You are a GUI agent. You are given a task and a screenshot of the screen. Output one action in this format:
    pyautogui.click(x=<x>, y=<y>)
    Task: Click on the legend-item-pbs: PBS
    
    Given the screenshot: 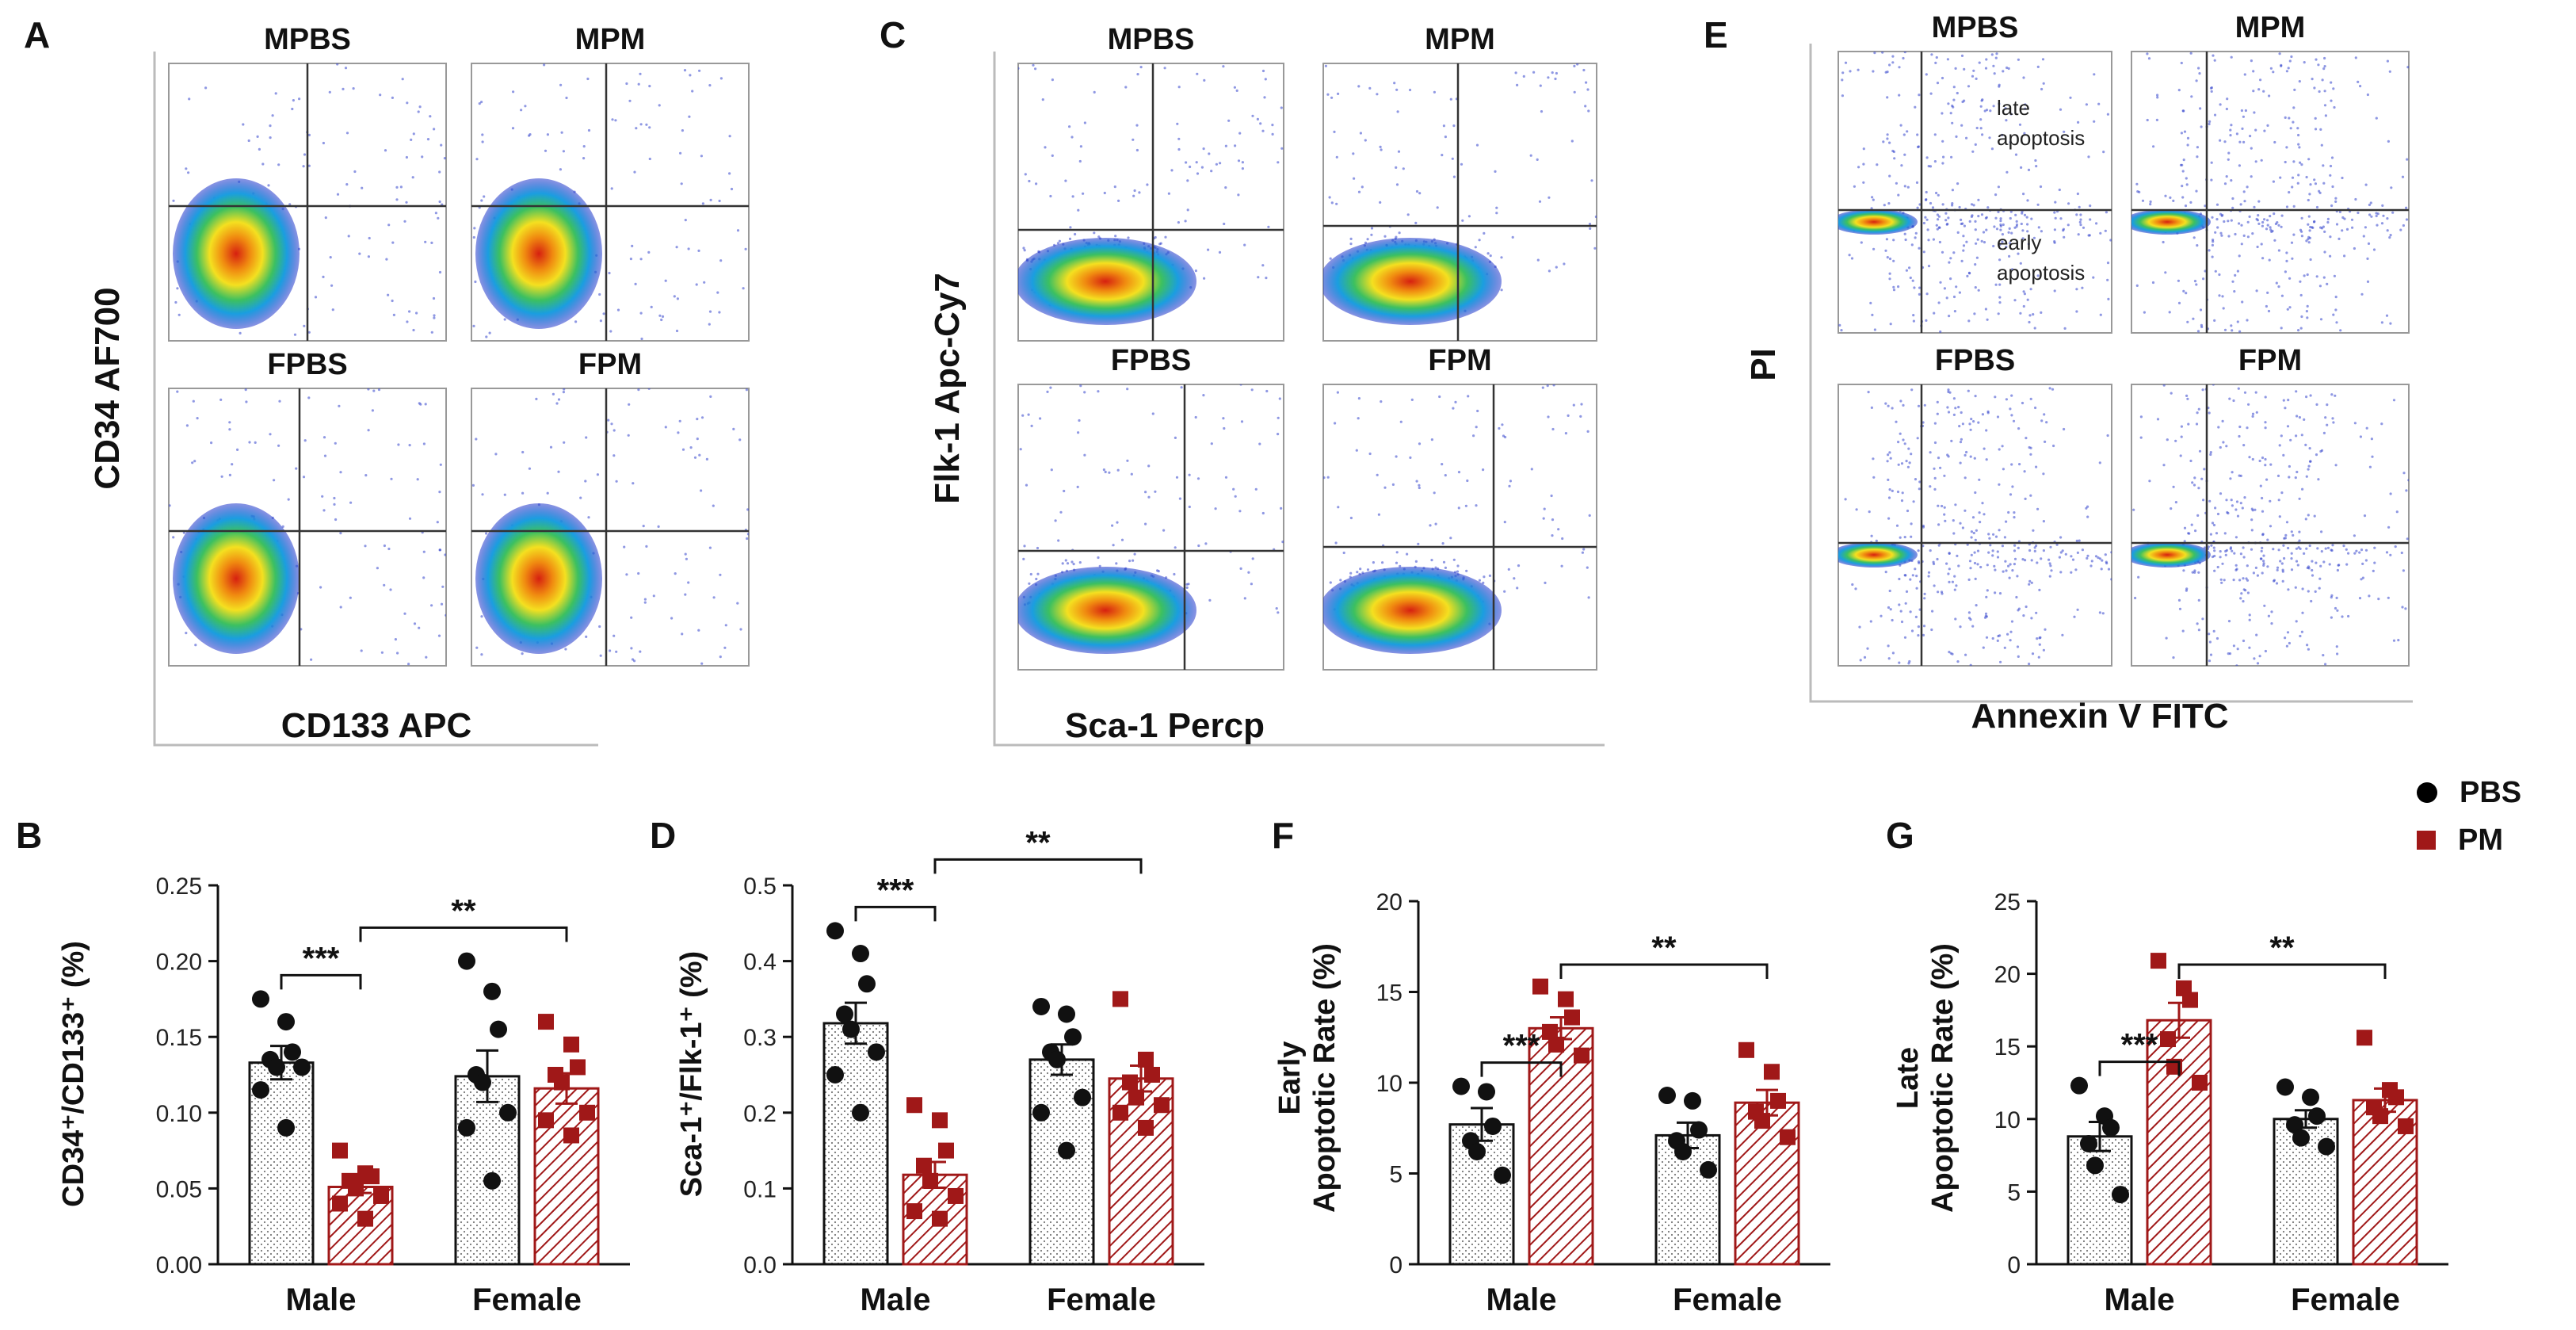 What is the action you would take?
    pyautogui.click(x=2469, y=792)
    